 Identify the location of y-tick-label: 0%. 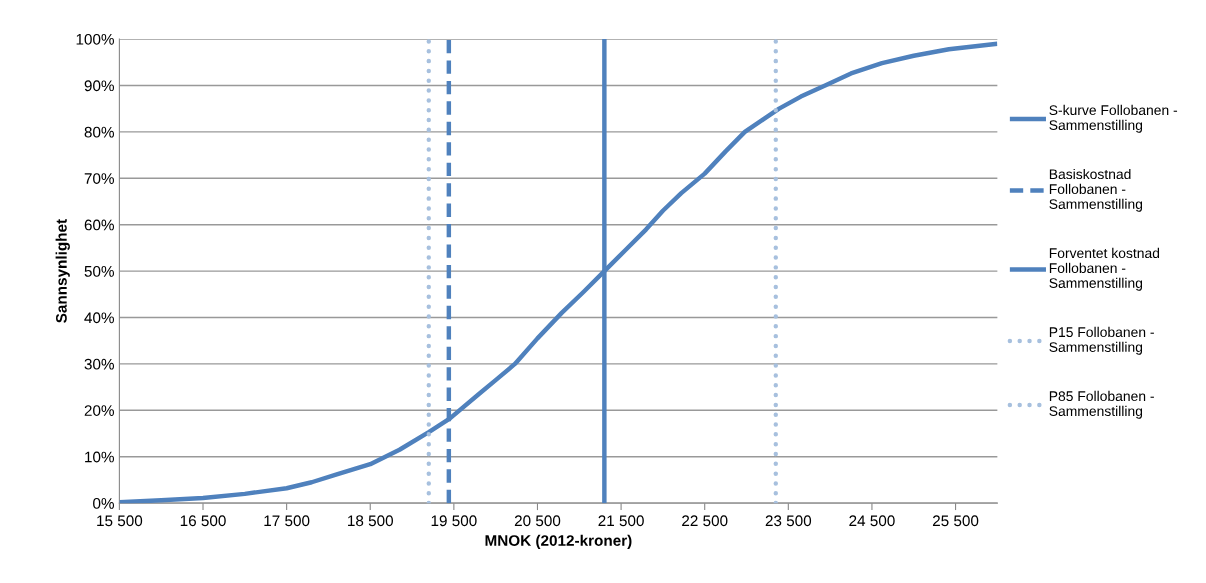
(103, 503).